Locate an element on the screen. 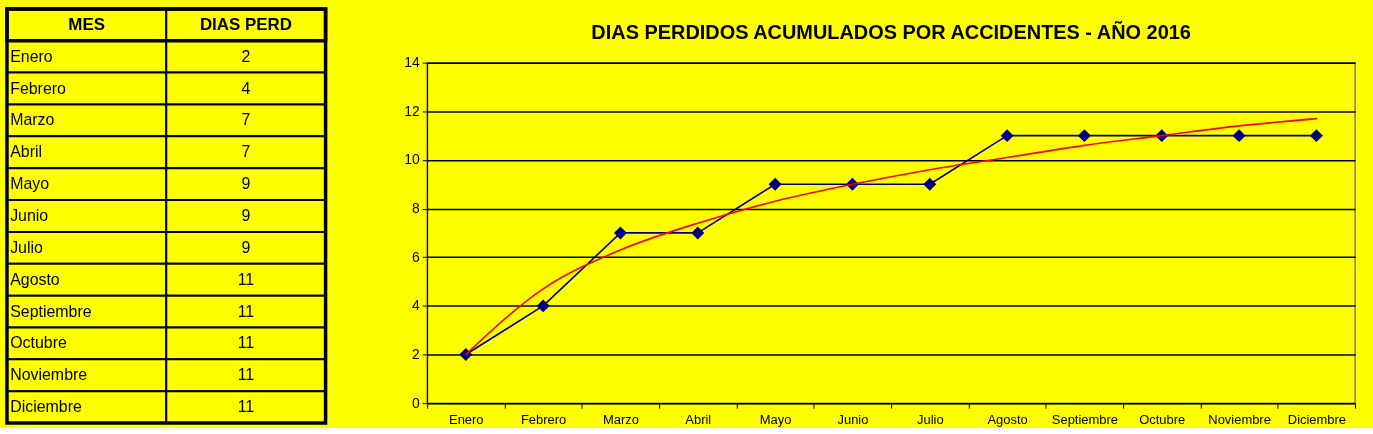  x-tick-label: Noviembre is located at coordinates (1239, 419).